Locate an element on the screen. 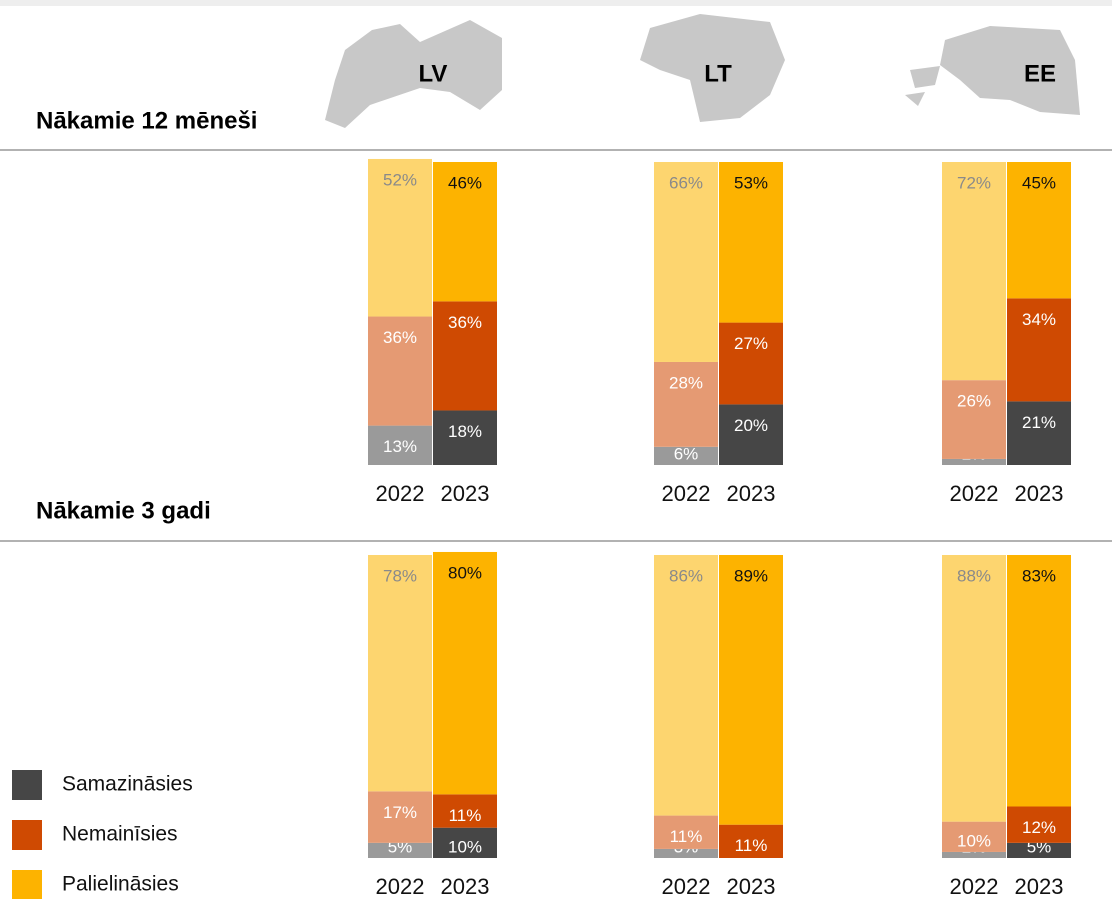 The height and width of the screenshot is (899, 1112). value-label: 83% is located at coordinates (1039, 575).